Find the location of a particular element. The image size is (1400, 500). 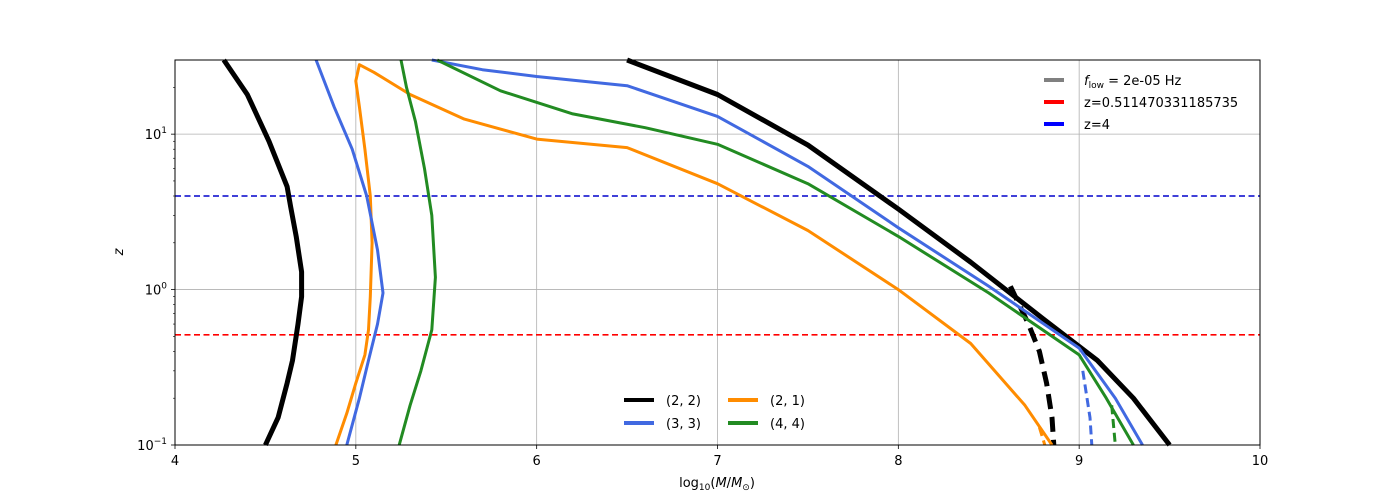

x-tick-label: 8 is located at coordinates (898, 461).